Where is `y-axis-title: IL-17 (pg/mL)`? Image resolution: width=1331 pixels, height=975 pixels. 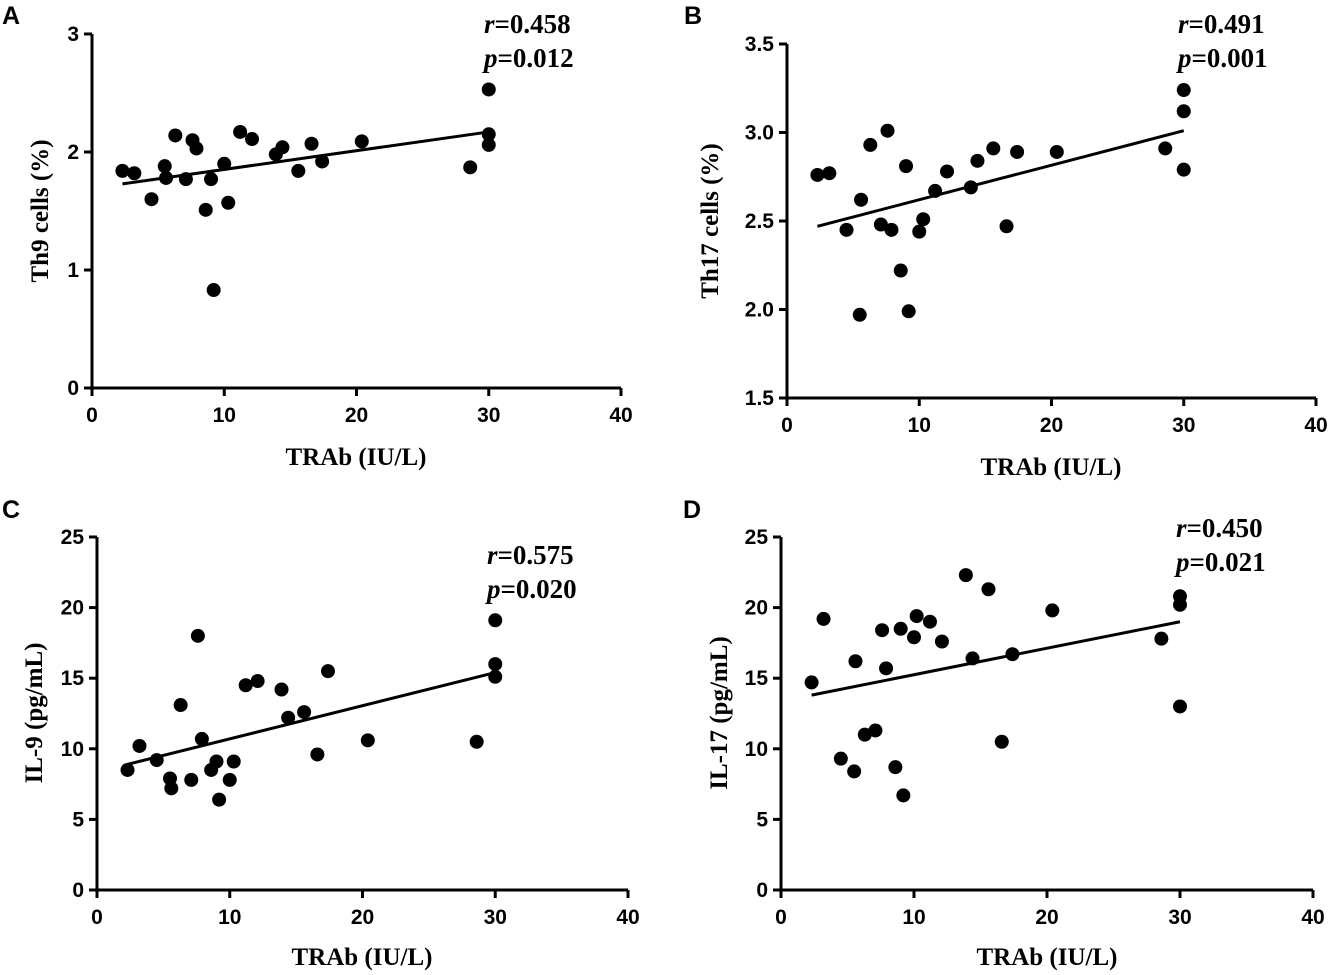
y-axis-title: IL-17 (pg/mL) is located at coordinates (719, 712).